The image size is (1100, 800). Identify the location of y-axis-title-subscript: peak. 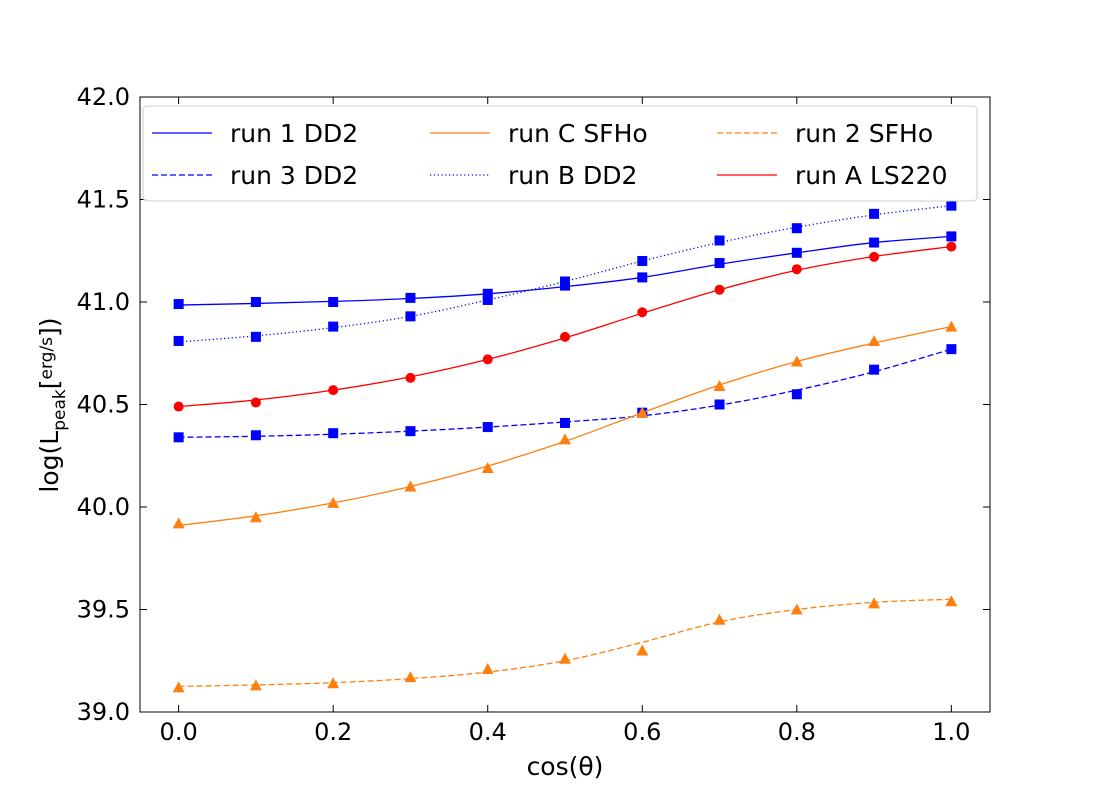
(60, 410).